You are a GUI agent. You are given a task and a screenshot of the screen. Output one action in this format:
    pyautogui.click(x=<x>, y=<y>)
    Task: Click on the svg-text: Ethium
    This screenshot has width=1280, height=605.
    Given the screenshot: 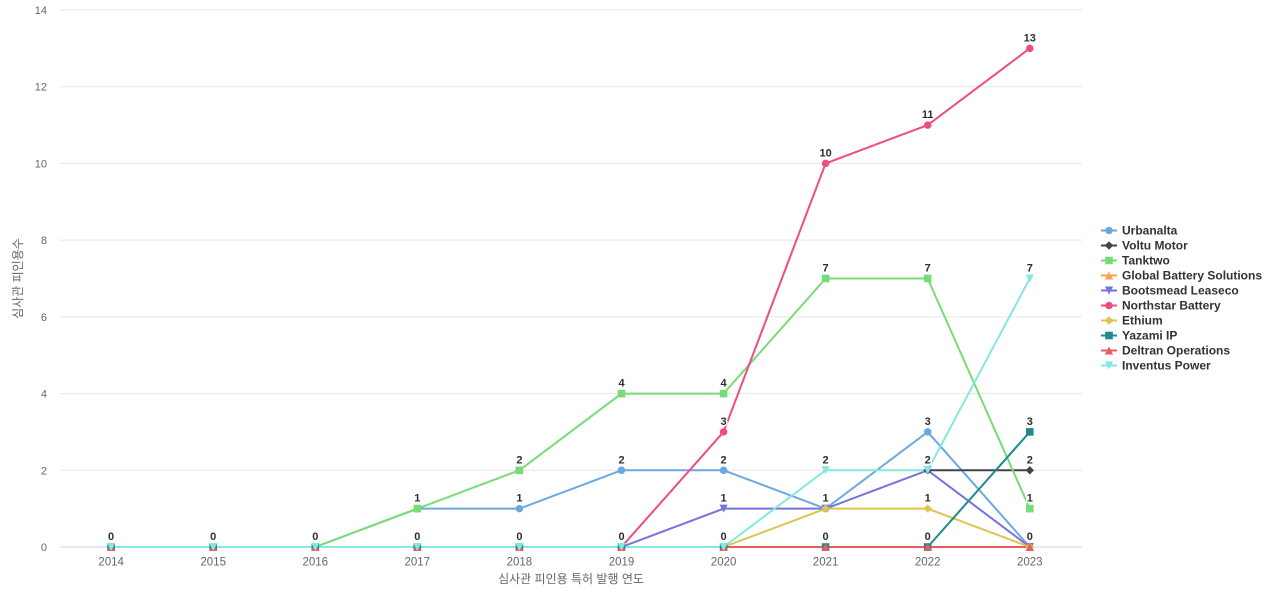 What is the action you would take?
    pyautogui.click(x=1142, y=321)
    